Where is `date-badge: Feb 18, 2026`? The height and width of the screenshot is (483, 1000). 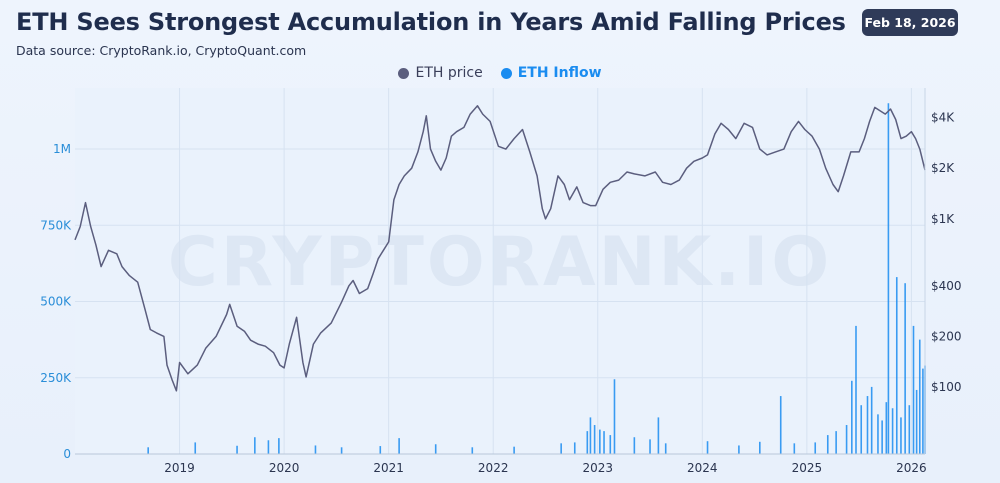
date-badge: Feb 18, 2026 is located at coordinates (910, 22).